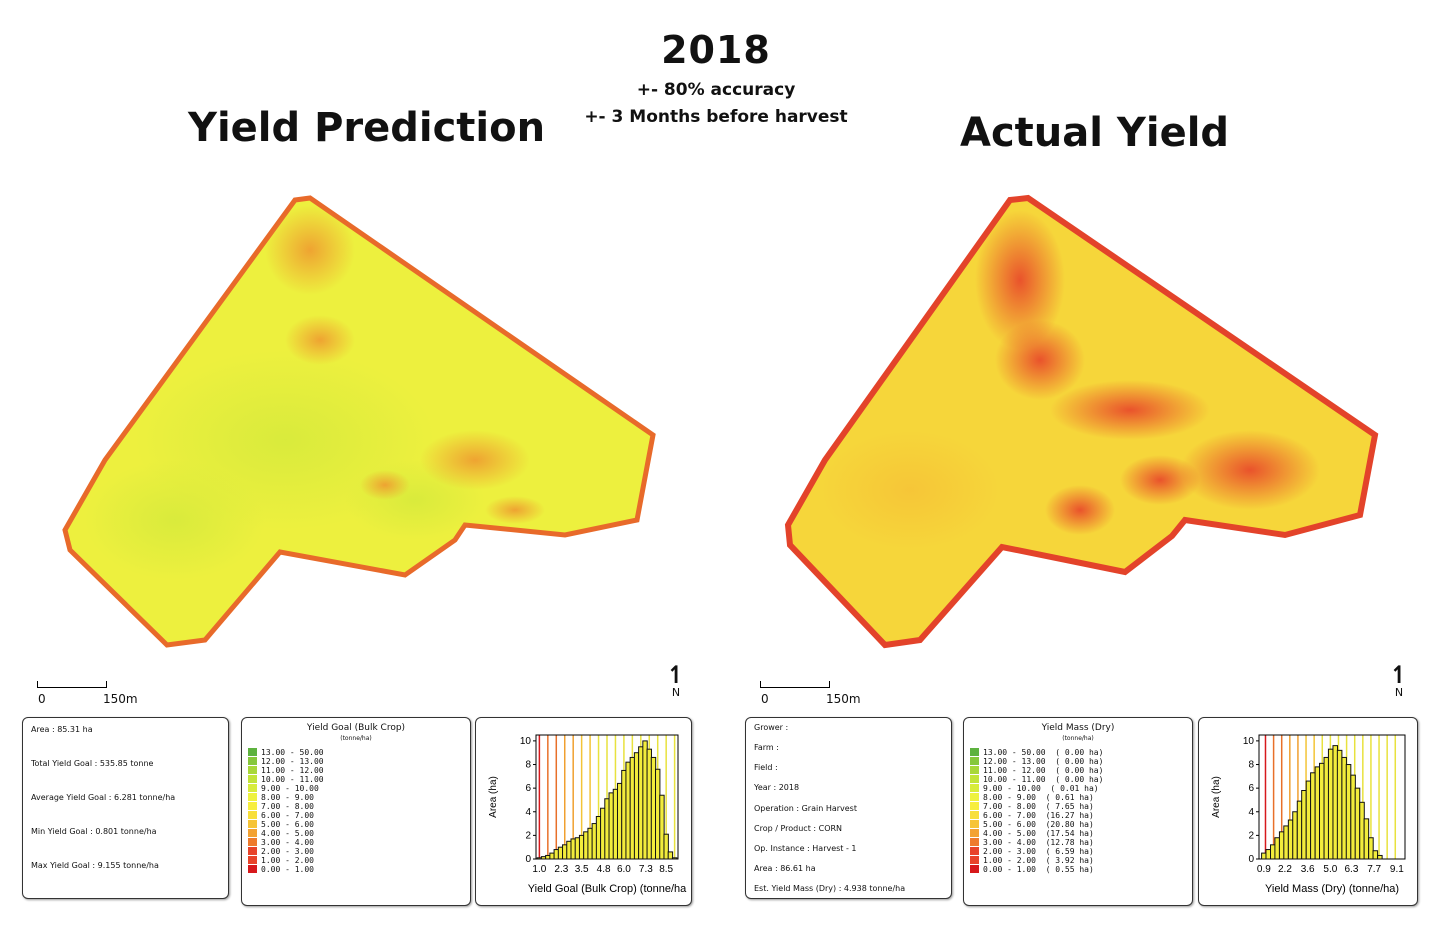  Describe the element at coordinates (624, 869) in the screenshot. I see `x-tick-label: 6.0` at that location.